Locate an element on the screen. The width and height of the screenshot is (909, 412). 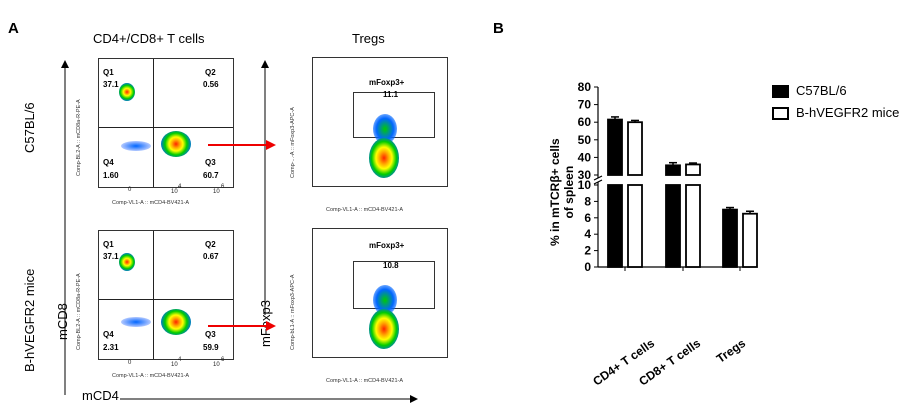
treg-yaxis-title: Comp-bL1-A :: mFoxp3-APC-A is located at coordinates (293, 312).